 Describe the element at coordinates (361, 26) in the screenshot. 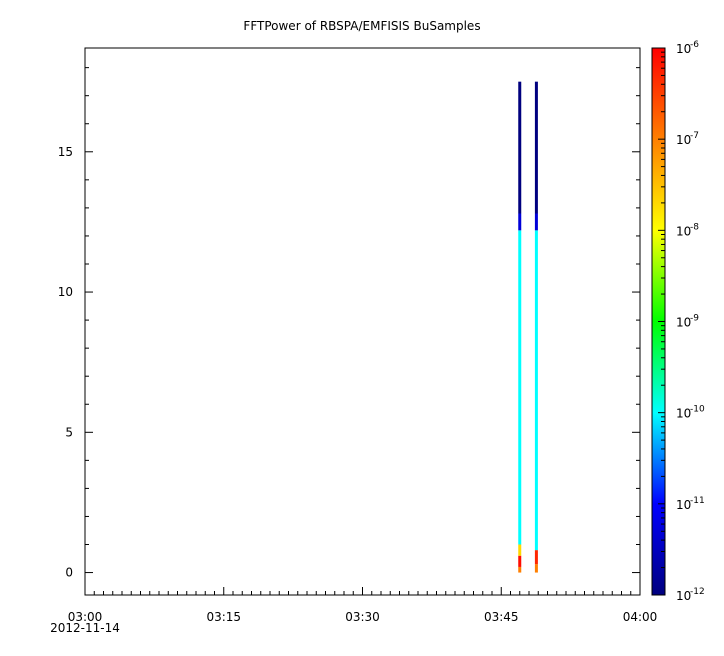

I see `chart-title: FFTPower of RBSPA/EMFISIS BuSamples` at that location.